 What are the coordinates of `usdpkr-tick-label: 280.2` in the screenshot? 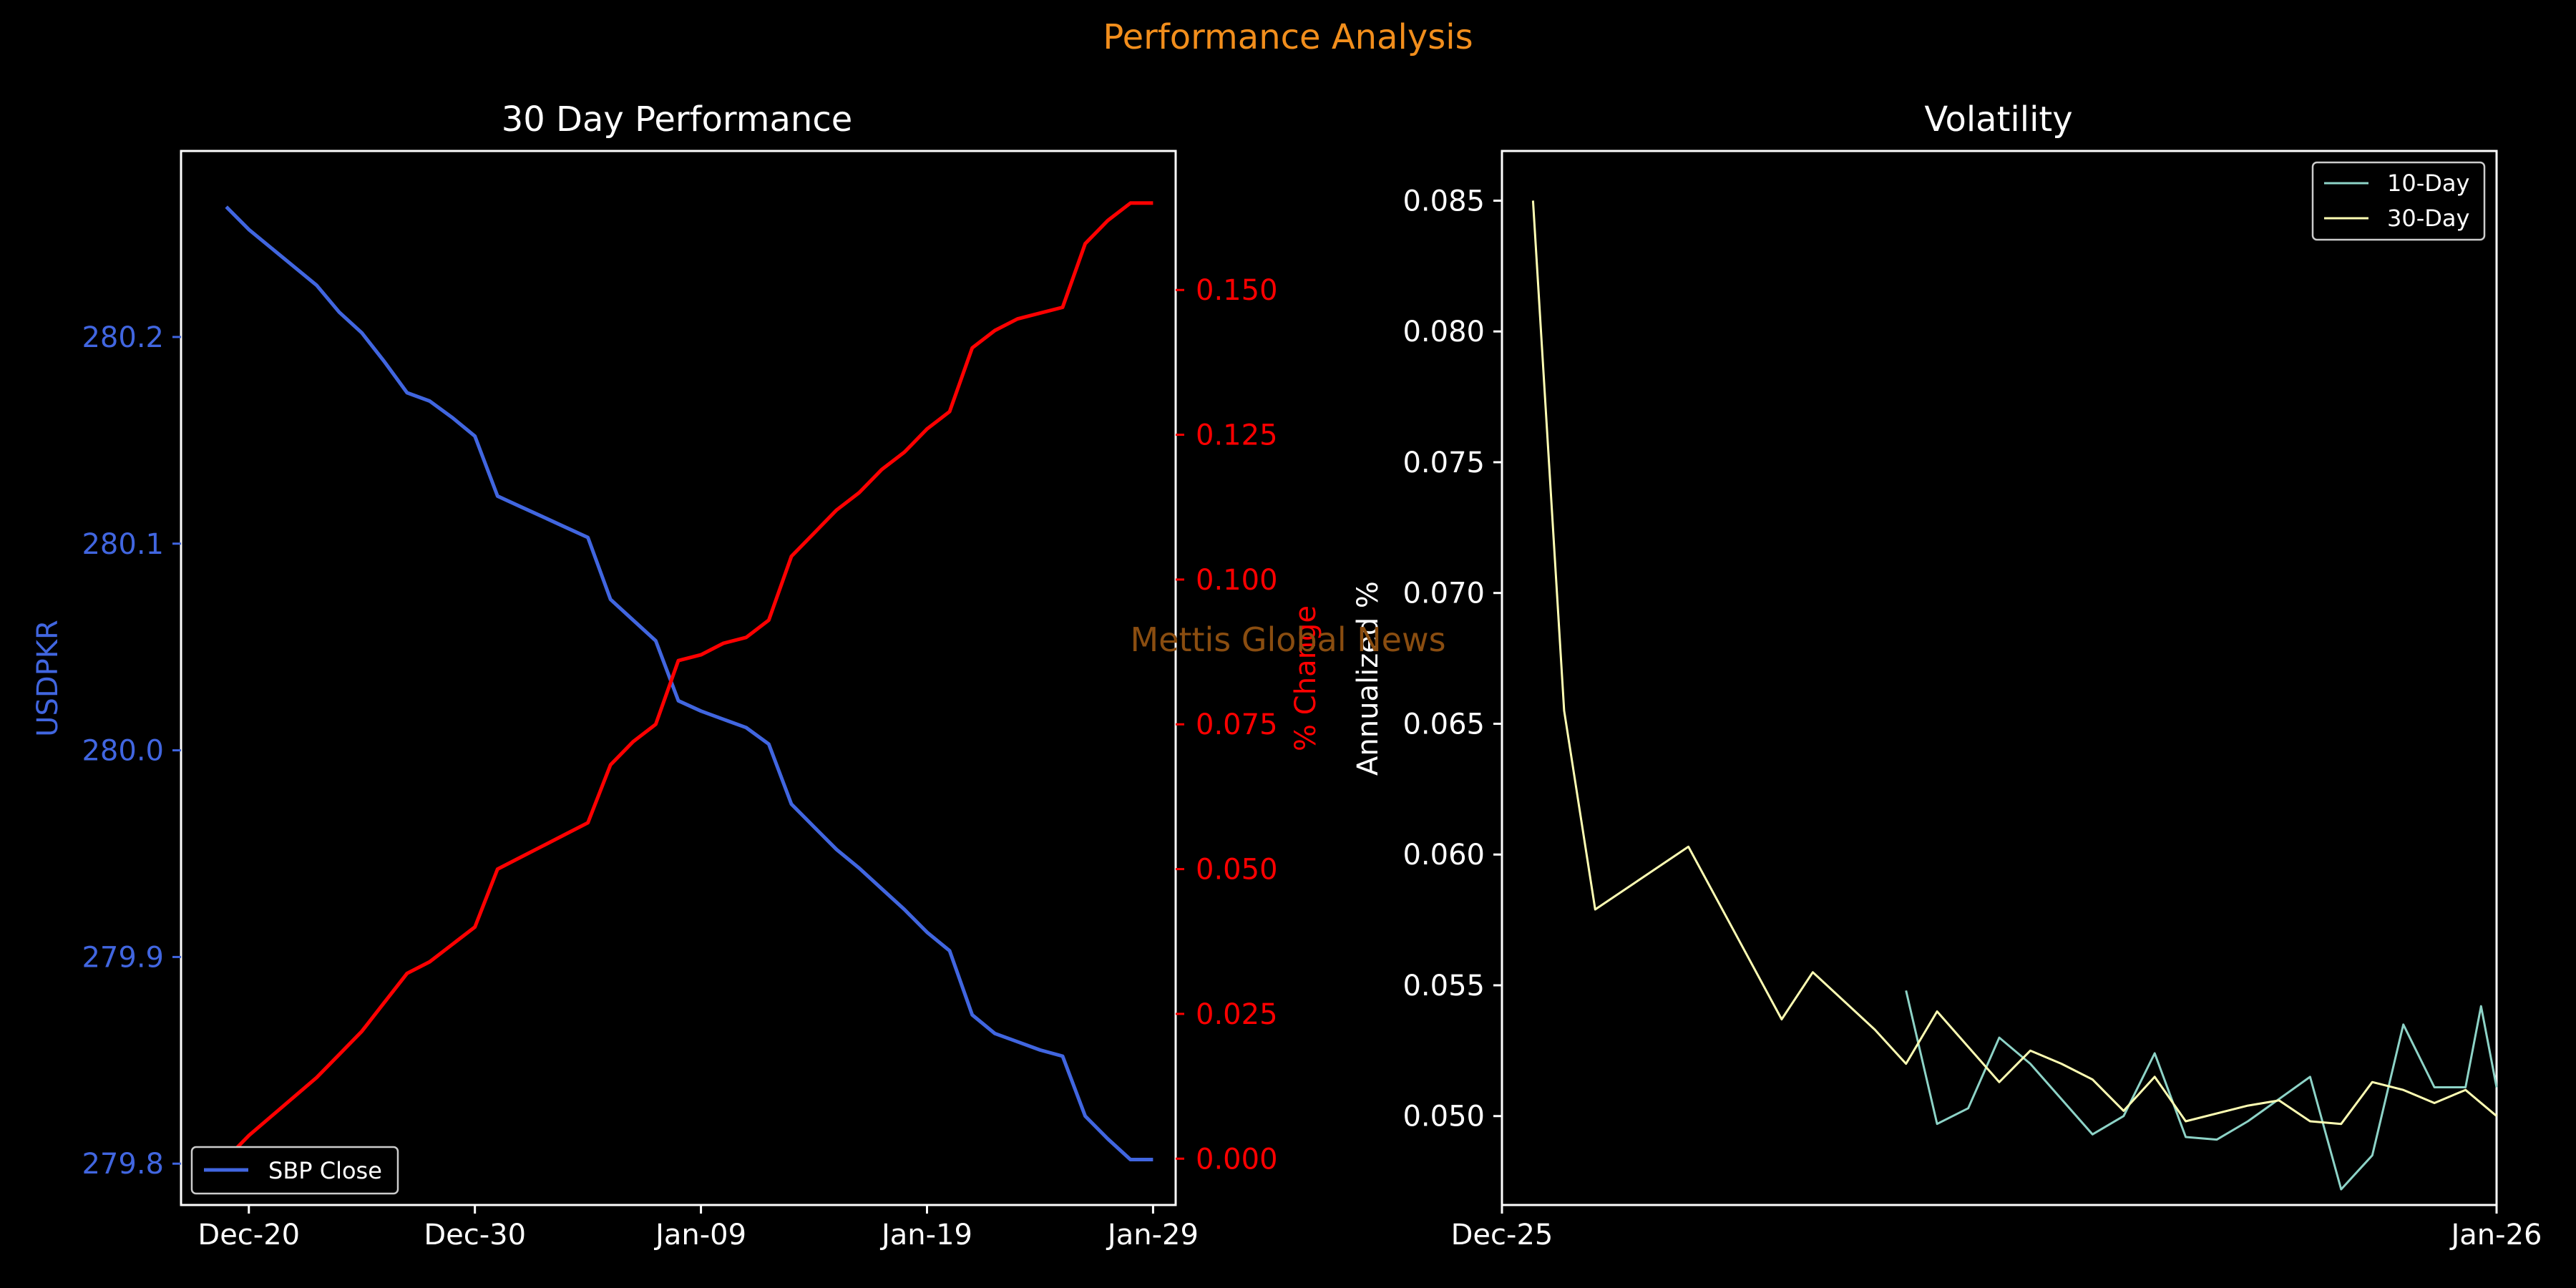 It's located at (123, 337).